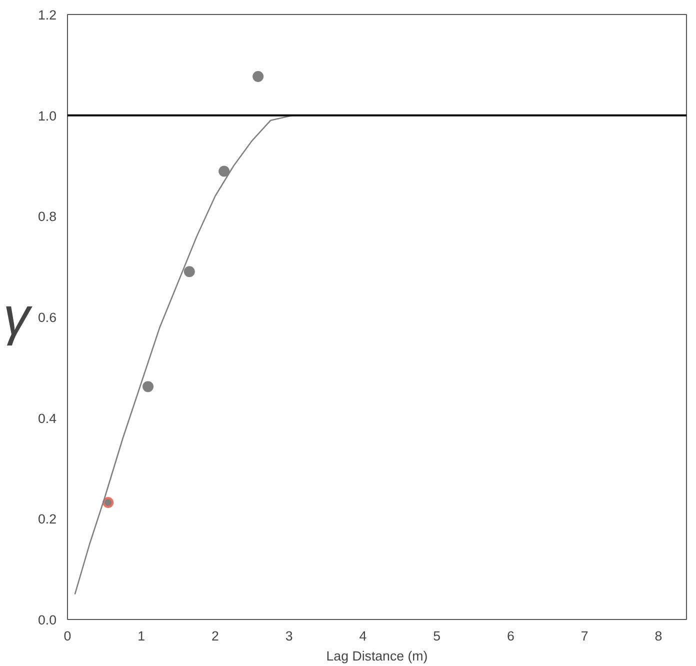 The height and width of the screenshot is (666, 696). Describe the element at coordinates (47, 519) in the screenshot. I see `y-tick-label: 0.2` at that location.